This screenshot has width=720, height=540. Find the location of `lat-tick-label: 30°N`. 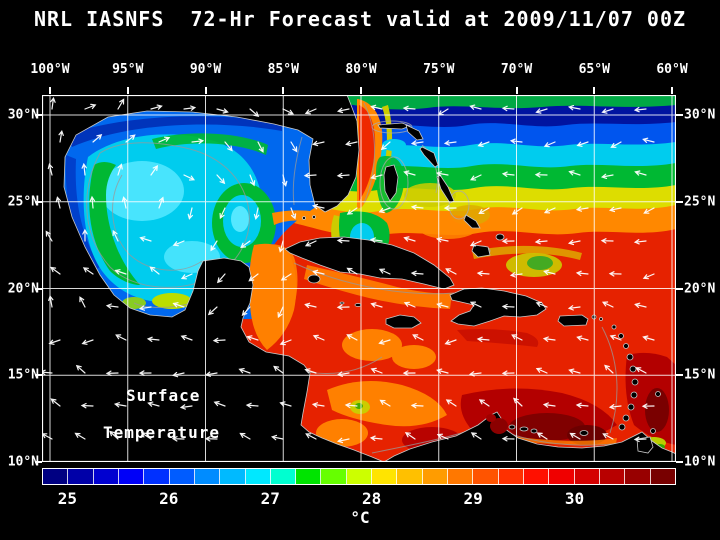

lat-tick-label: 30°N is located at coordinates (700, 115).